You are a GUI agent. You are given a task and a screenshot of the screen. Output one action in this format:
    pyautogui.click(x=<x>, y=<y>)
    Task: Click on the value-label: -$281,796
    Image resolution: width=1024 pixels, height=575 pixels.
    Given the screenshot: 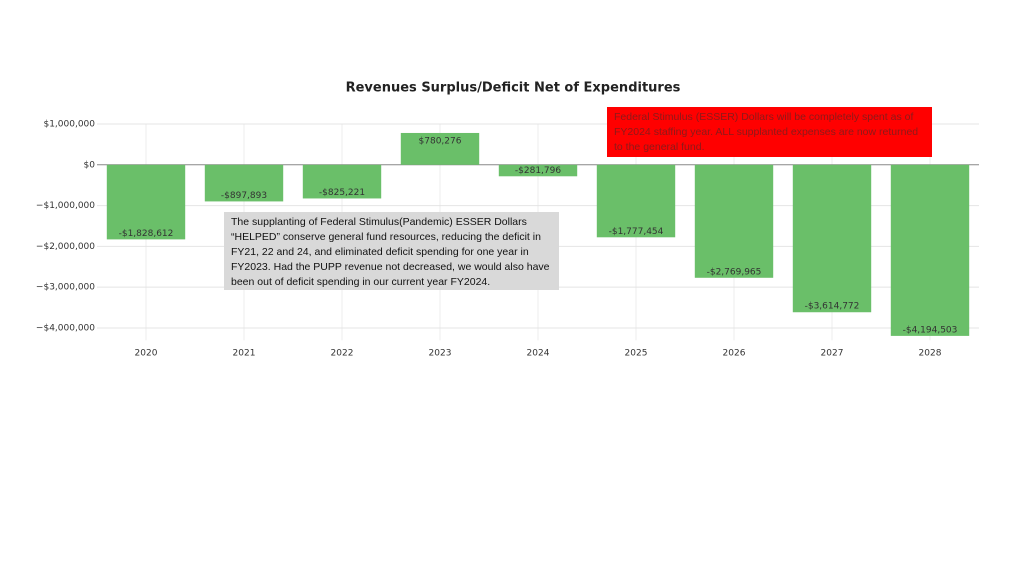 What is the action you would take?
    pyautogui.click(x=538, y=171)
    